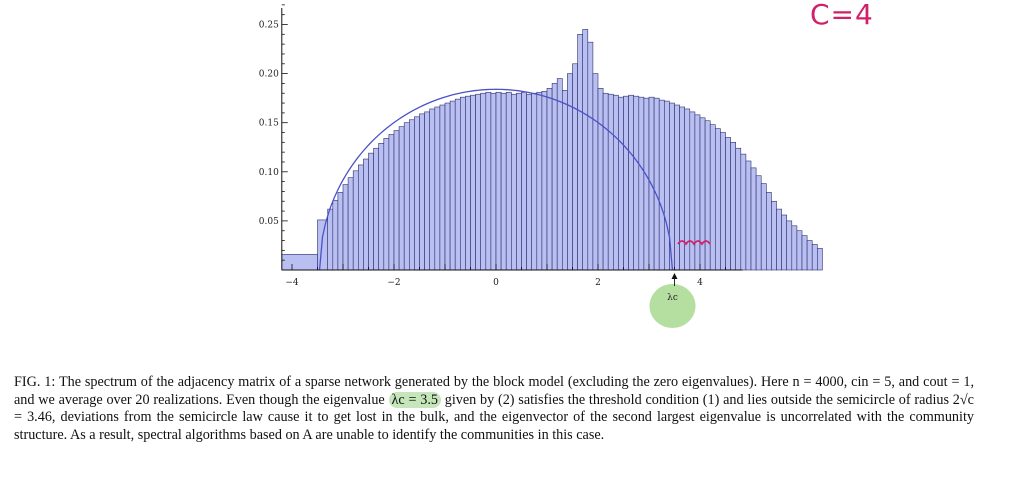 The width and height of the screenshot is (1024, 488). What do you see at coordinates (842, 15) in the screenshot?
I see `handwritten-note: C=4` at bounding box center [842, 15].